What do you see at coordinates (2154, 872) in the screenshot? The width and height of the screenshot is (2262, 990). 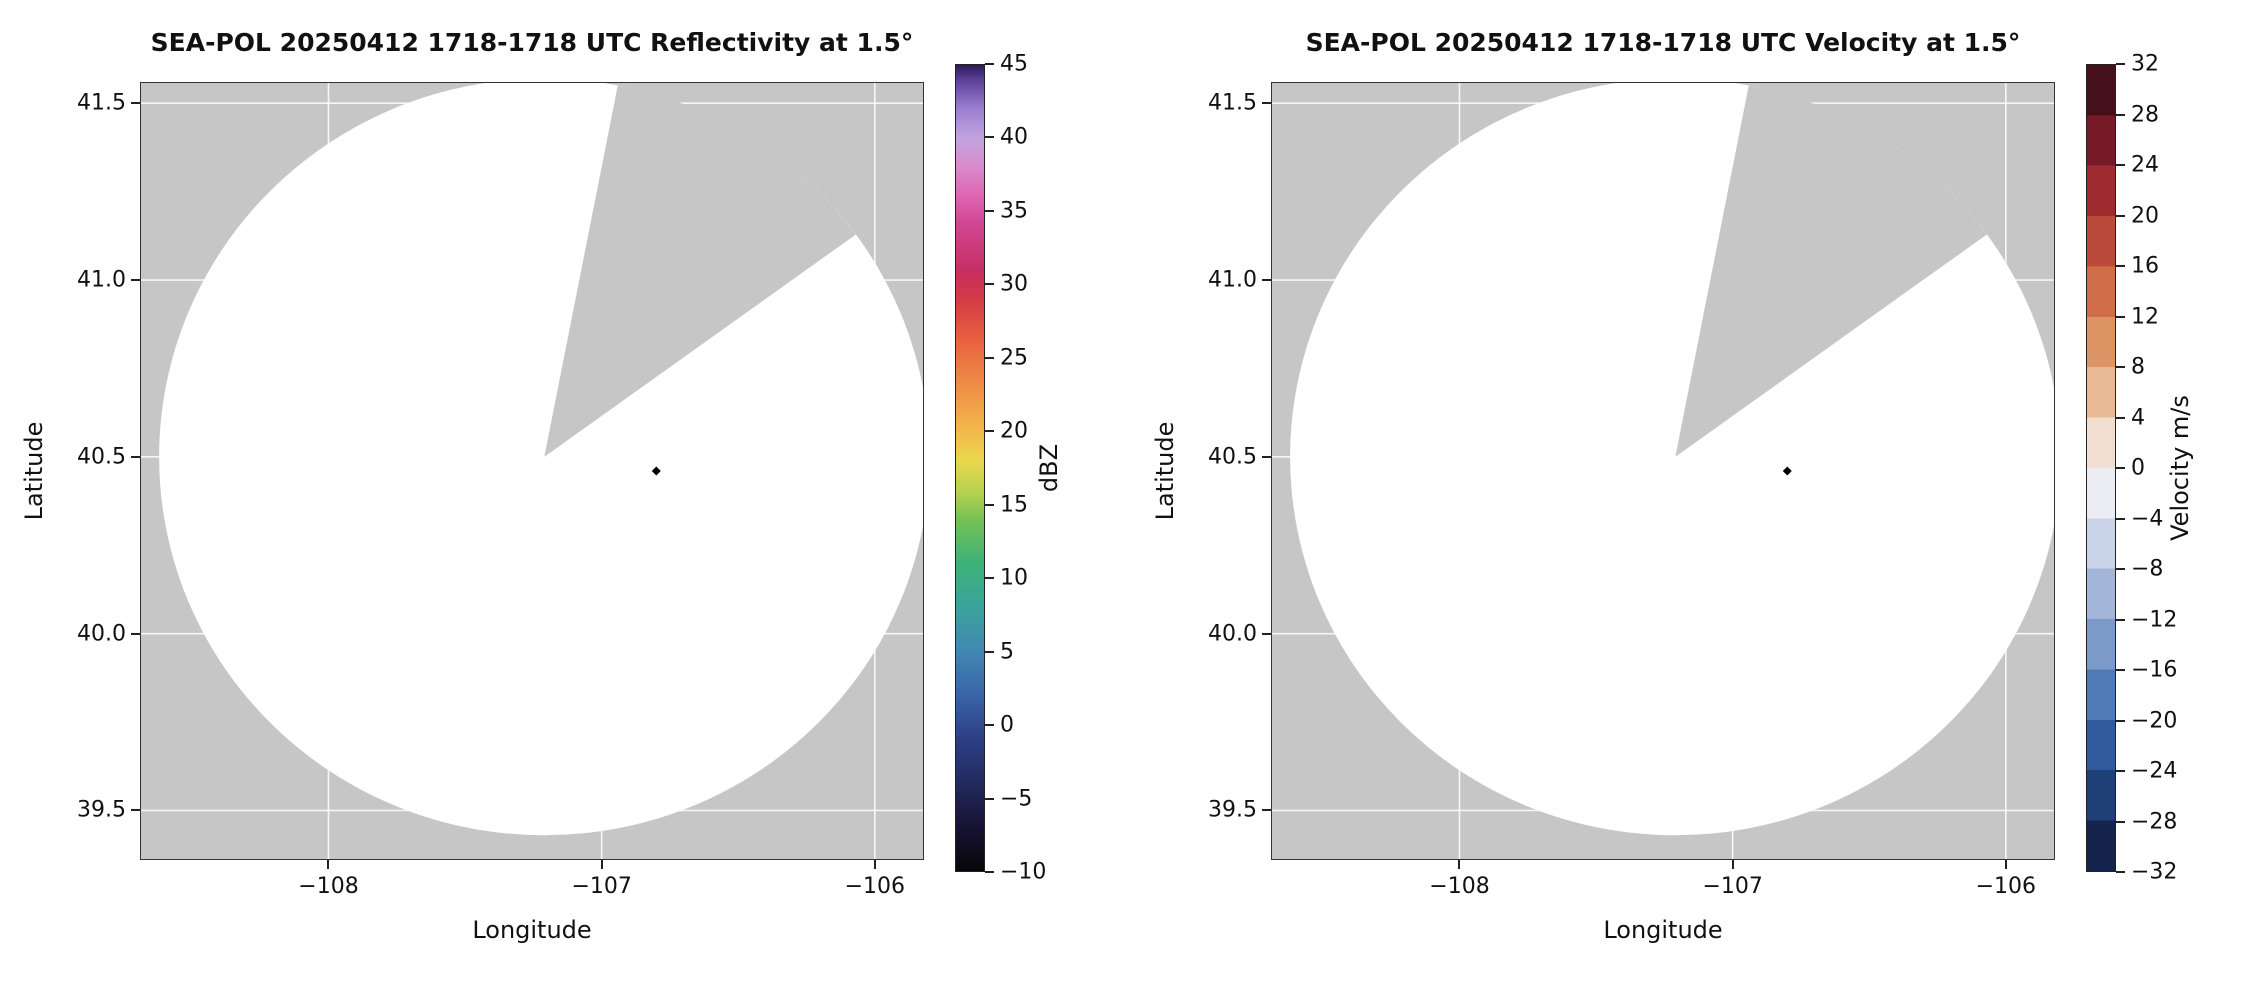 I see `colorbar-tick-label: −32` at bounding box center [2154, 872].